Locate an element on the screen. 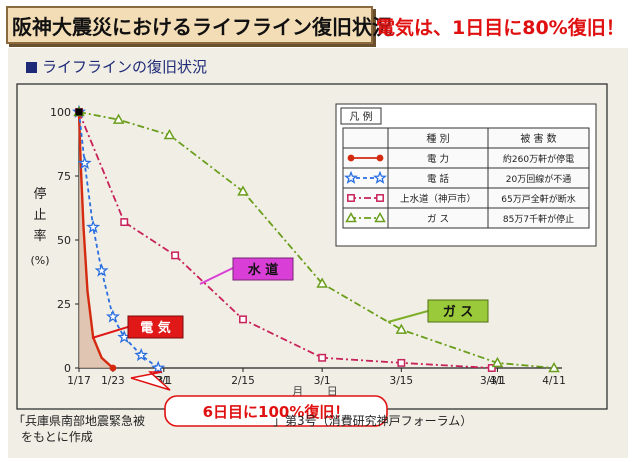 Image resolution: width=635 pixels, height=462 pixels. callout-electricity: 電 気 is located at coordinates (155, 328).